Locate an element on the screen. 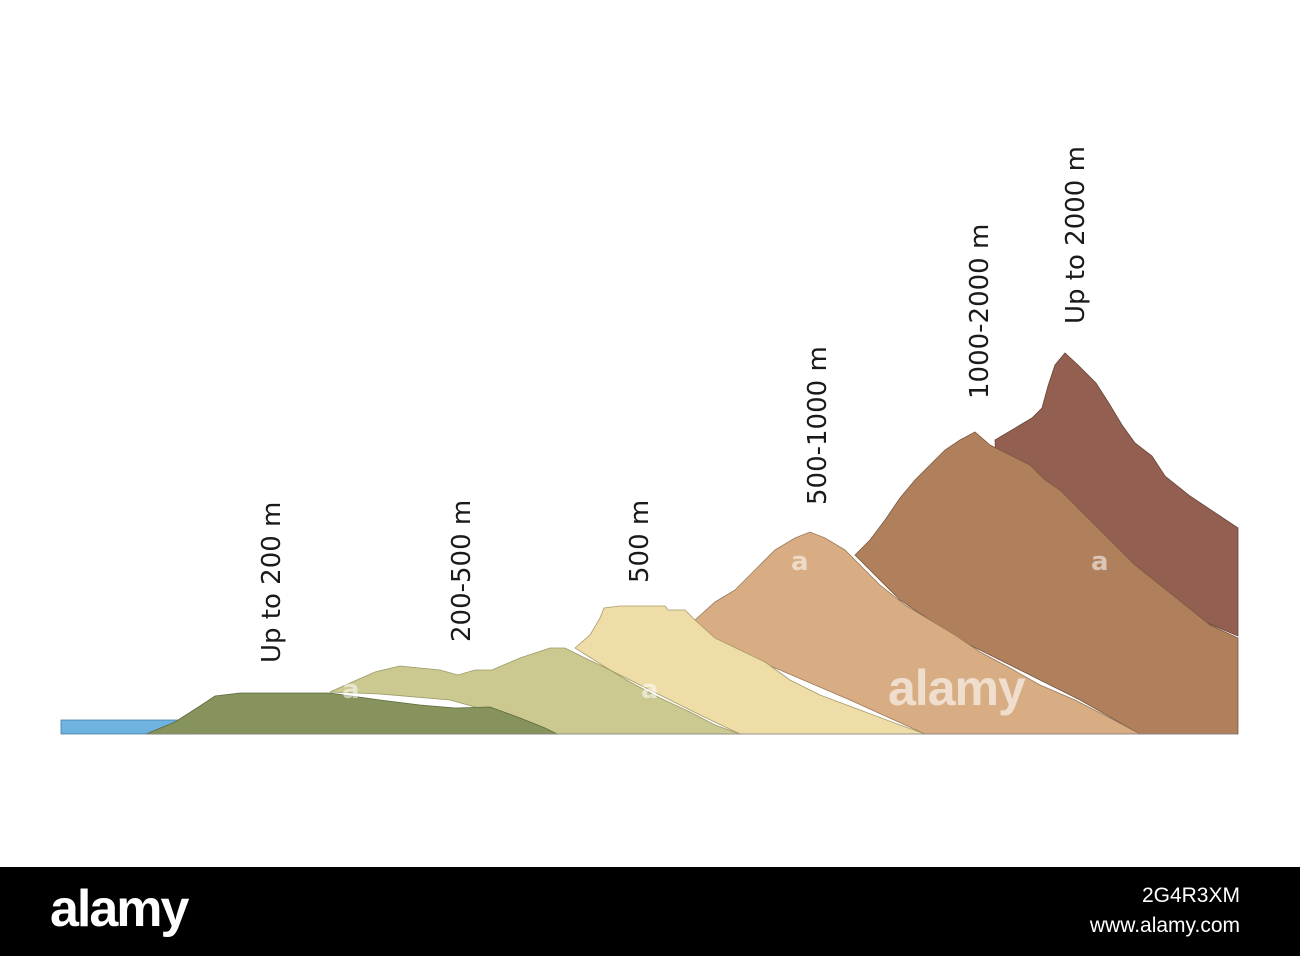 The width and height of the screenshot is (1300, 956). label-high-mountains: Up to 2000 m is located at coordinates (1076, 235).